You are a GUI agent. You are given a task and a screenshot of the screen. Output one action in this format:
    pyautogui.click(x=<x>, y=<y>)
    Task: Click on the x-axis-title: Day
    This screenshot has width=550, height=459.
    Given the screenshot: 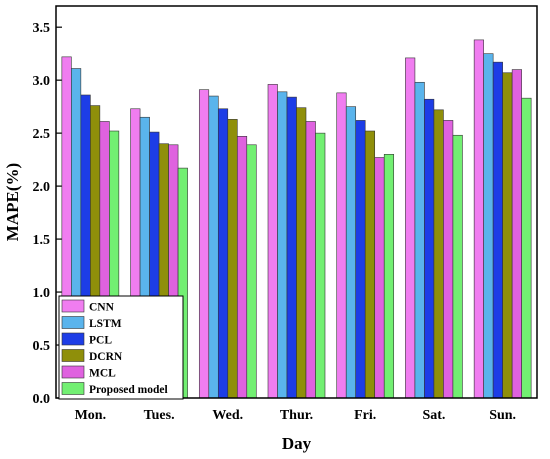 What is the action you would take?
    pyautogui.click(x=297, y=443)
    